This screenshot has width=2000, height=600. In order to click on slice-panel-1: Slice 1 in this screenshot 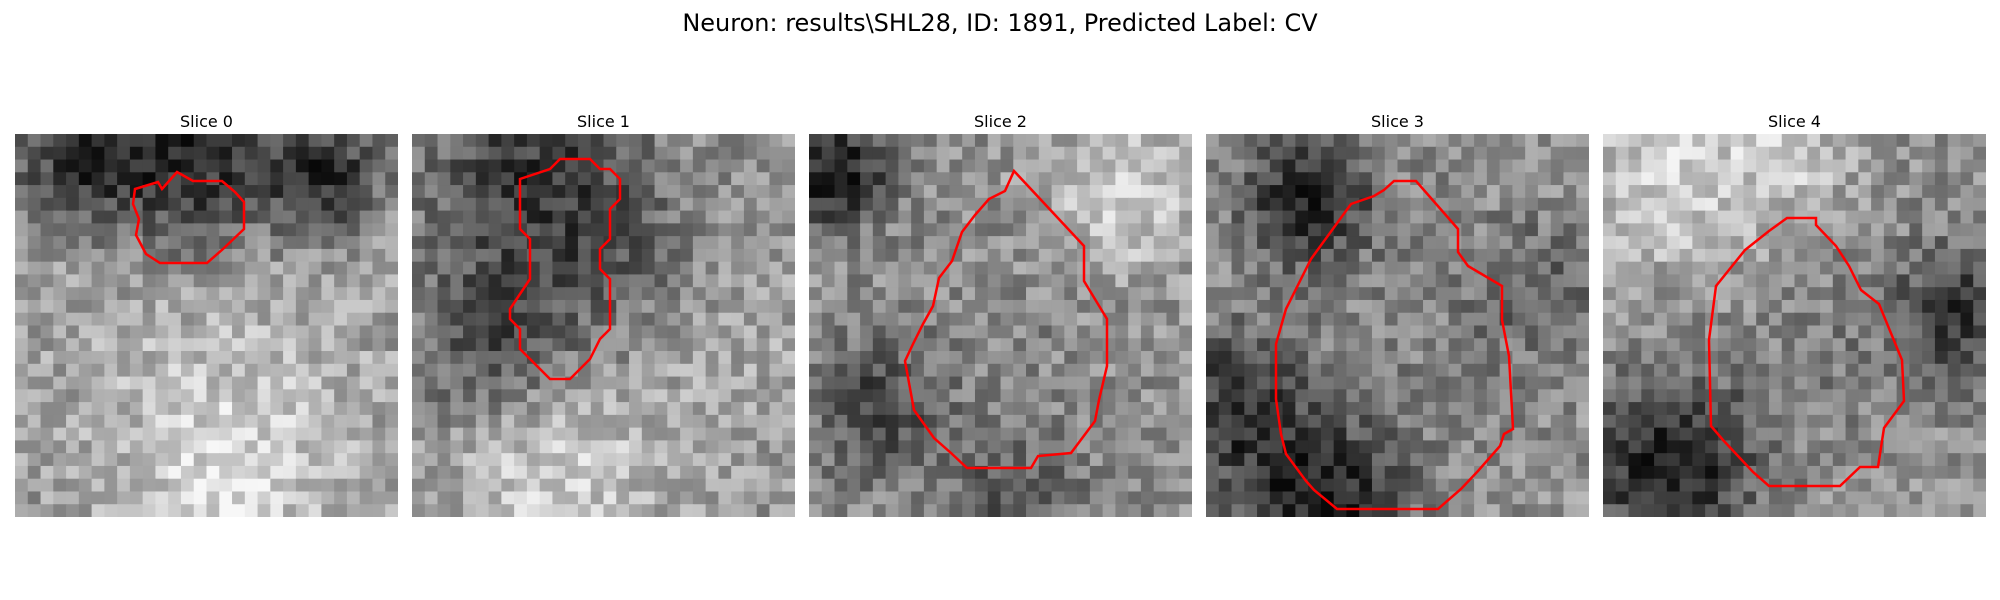, I will do `click(603, 314)`.